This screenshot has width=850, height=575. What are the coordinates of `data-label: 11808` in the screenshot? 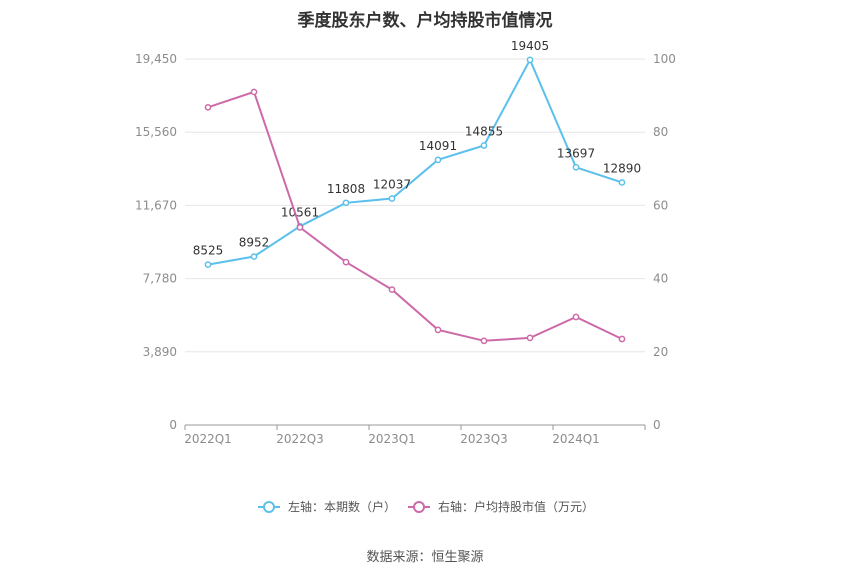 It's located at (346, 189).